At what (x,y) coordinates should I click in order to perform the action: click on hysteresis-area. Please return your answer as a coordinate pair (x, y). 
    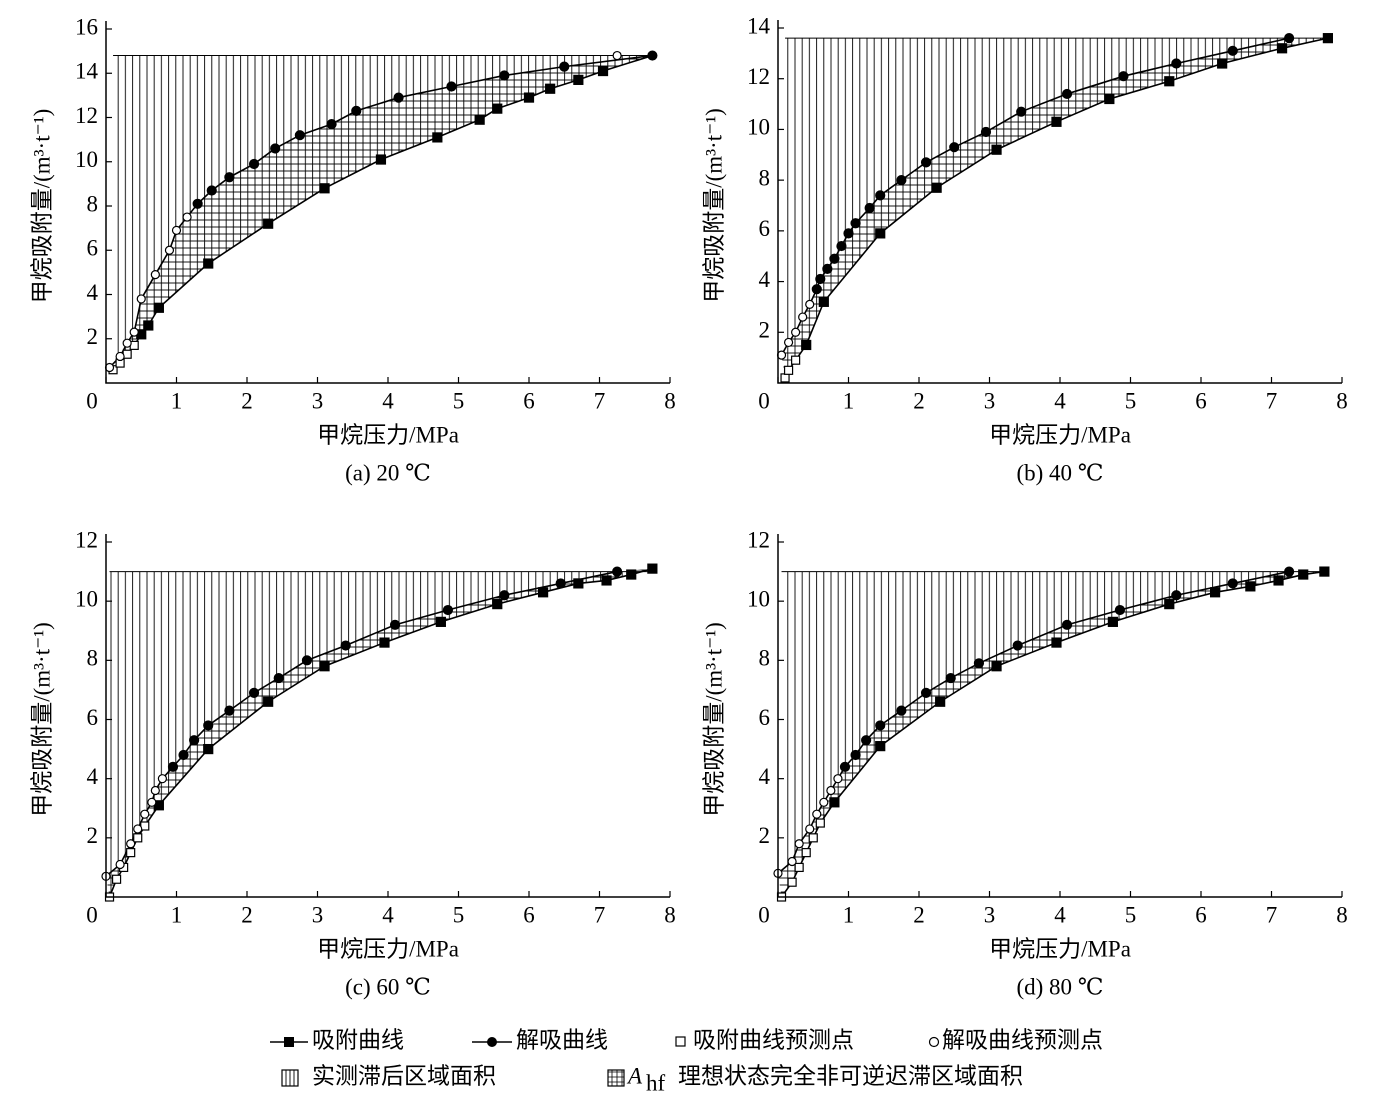
    Looking at the image, I should click on (379, 732).